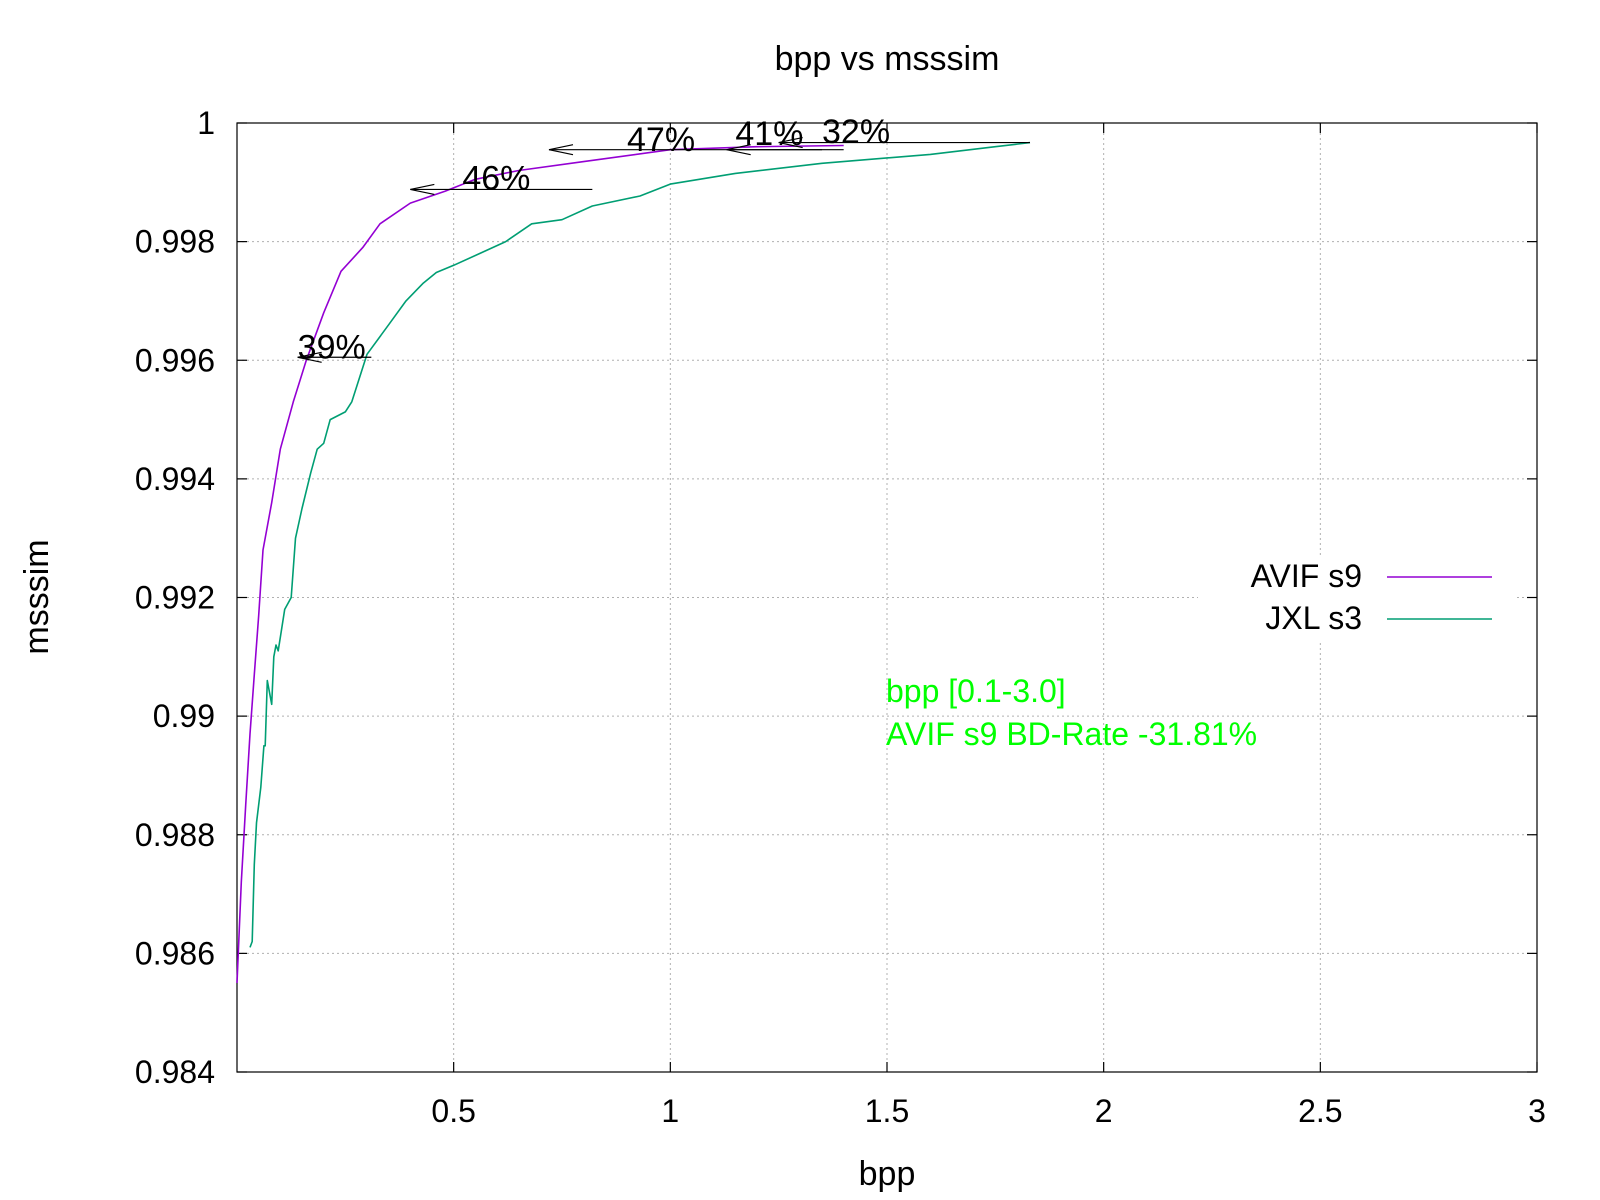 The height and width of the screenshot is (1200, 1600). I want to click on x-tick-label: 3, so click(1537, 1111).